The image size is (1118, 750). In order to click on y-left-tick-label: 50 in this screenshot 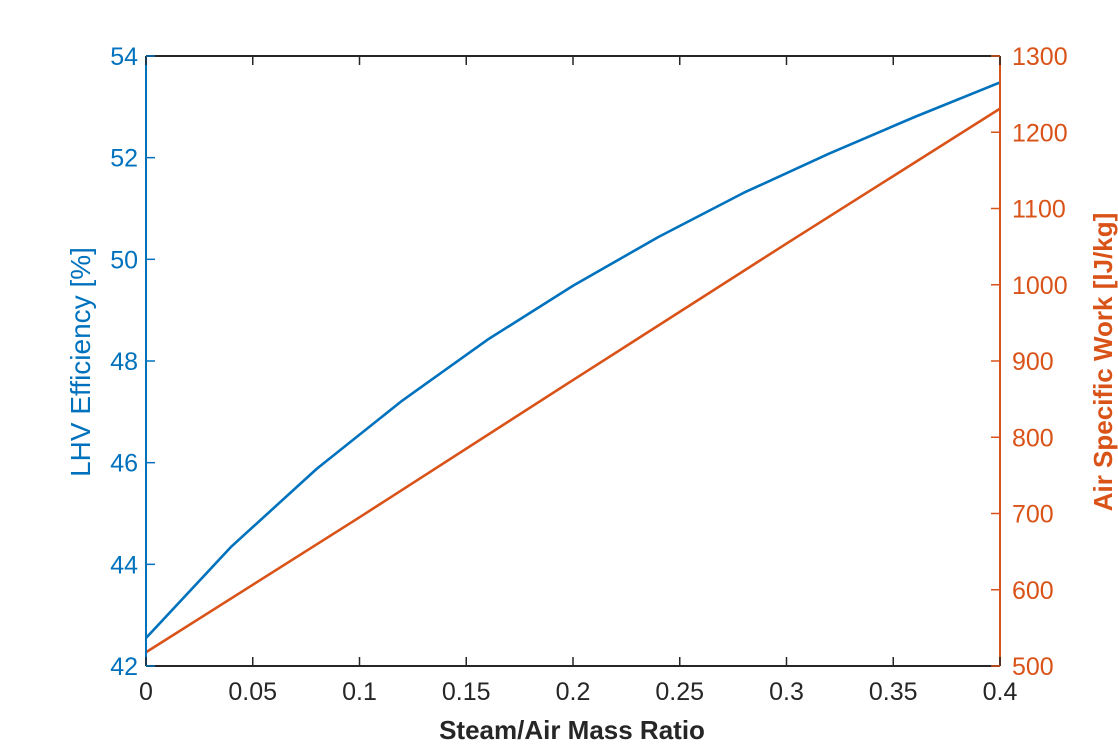, I will do `click(124, 260)`.